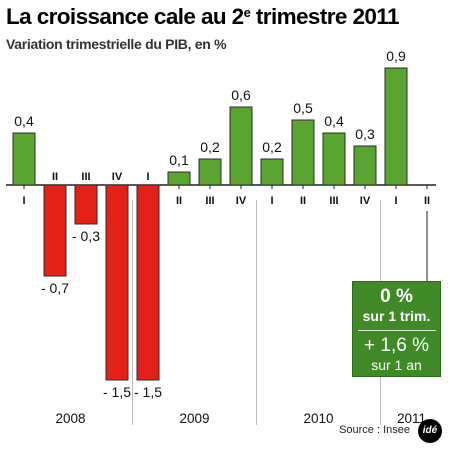  I want to click on year-label: 2008, so click(70, 418).